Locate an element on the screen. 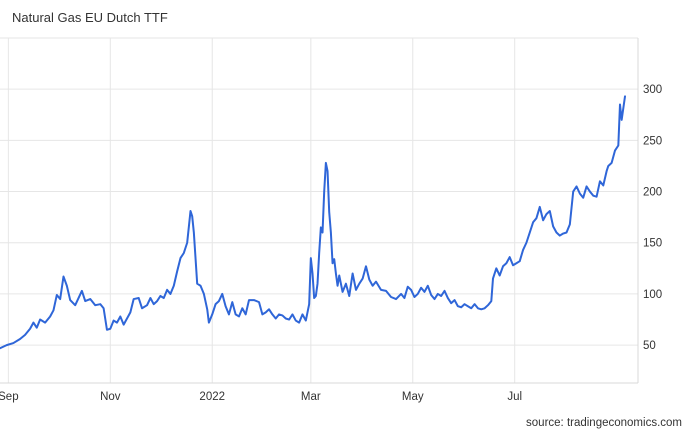 The width and height of the screenshot is (694, 435). y-tick-200: 200 is located at coordinates (652, 193).